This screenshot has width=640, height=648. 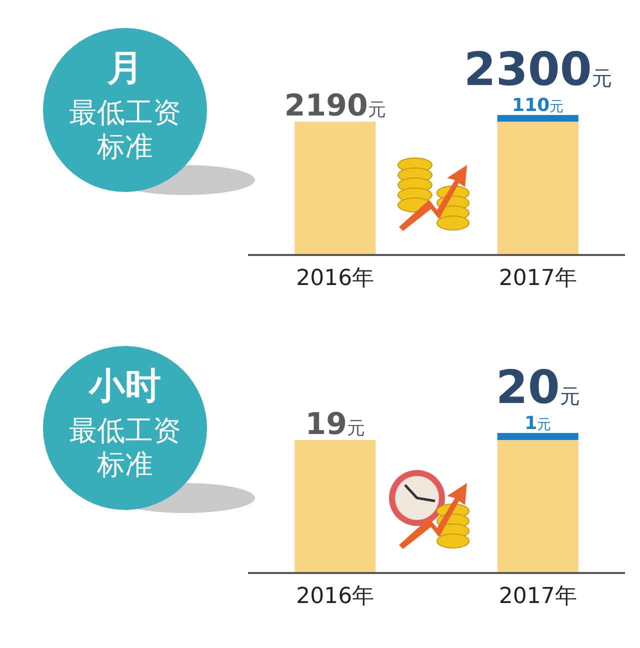 What do you see at coordinates (538, 105) in the screenshot?
I see `data-label: 110元` at bounding box center [538, 105].